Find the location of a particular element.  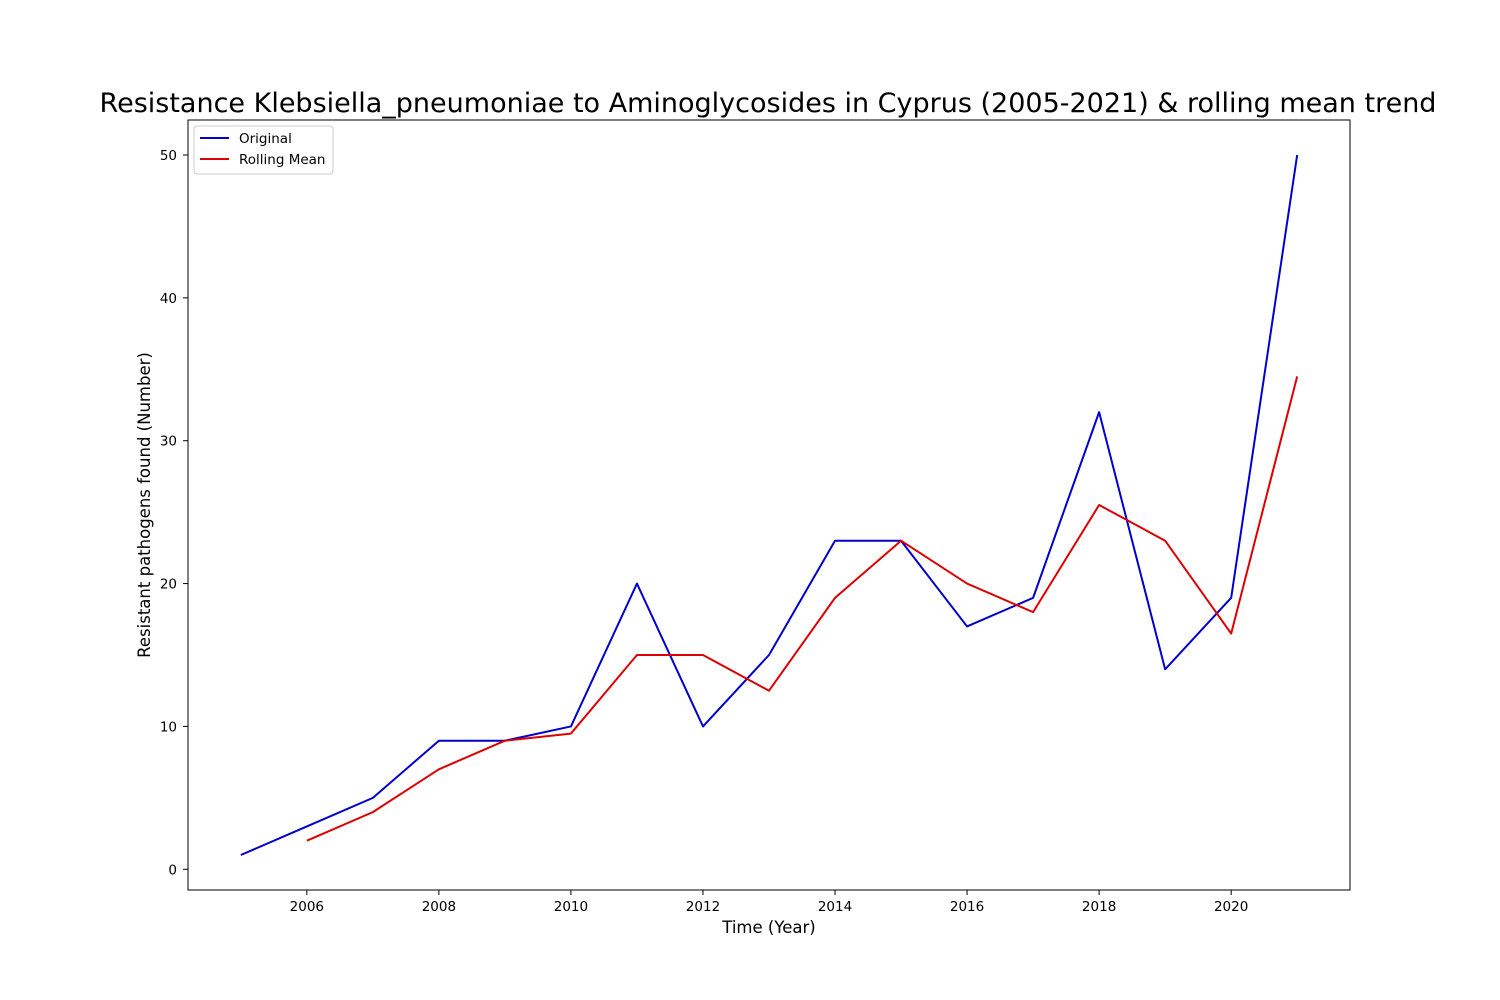

x-axis-ticks: 2006 2008 2010 2012 2014 2016 2018 2020 is located at coordinates (769, 902).